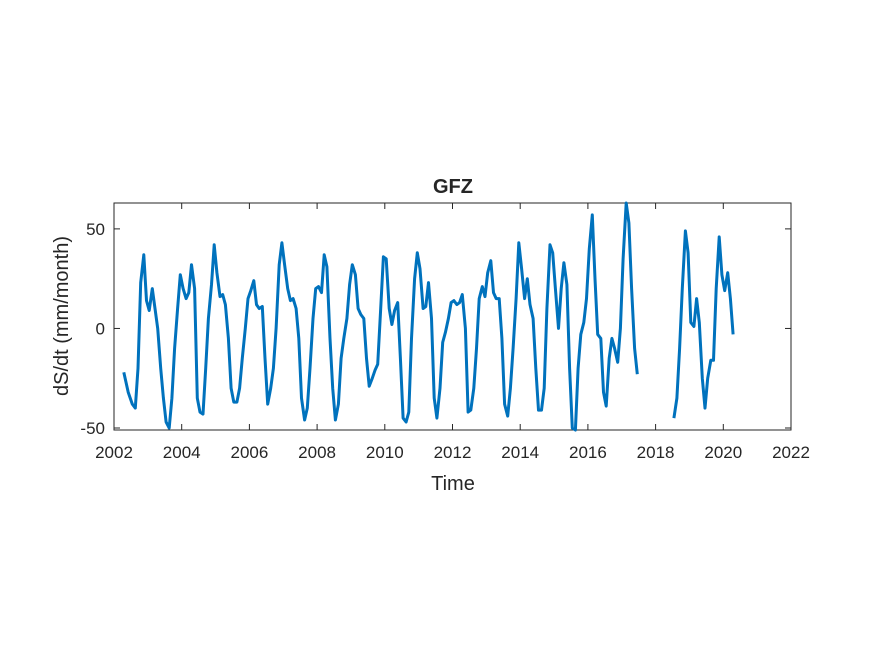 The image size is (875, 656). What do you see at coordinates (520, 452) in the screenshot?
I see `x-tick-label: 2014` at bounding box center [520, 452].